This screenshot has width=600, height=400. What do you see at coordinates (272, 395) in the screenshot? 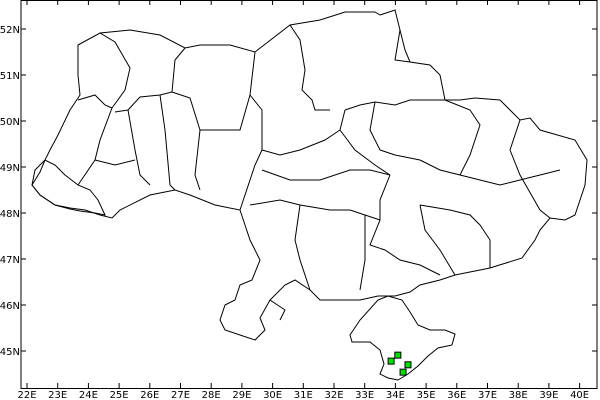
I see `x-tick-label: 30E` at bounding box center [272, 395].